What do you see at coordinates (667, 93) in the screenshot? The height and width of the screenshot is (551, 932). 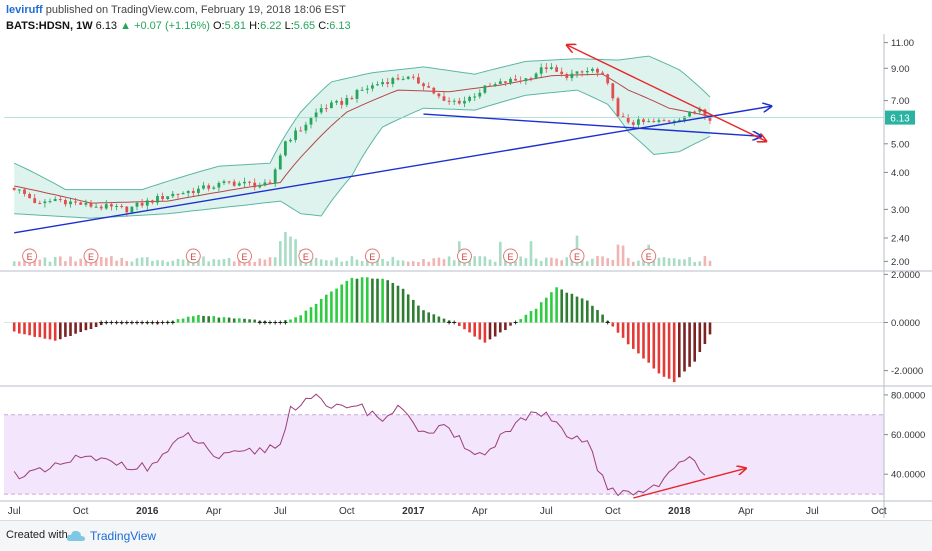 I see `trendline-red` at bounding box center [667, 93].